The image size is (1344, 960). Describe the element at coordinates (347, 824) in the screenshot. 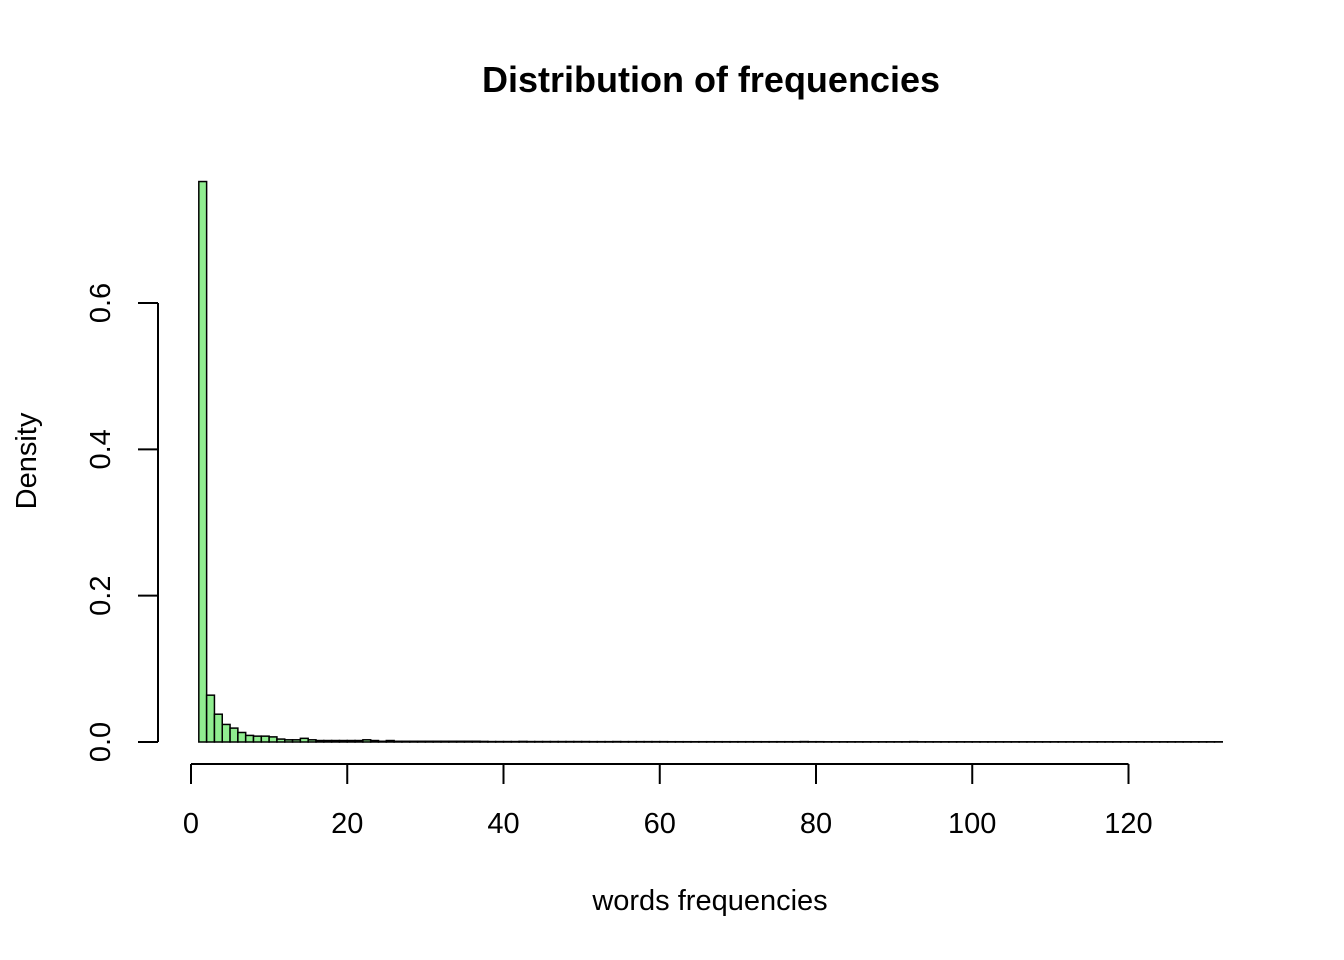

I see `x-tick-label: 20` at that location.